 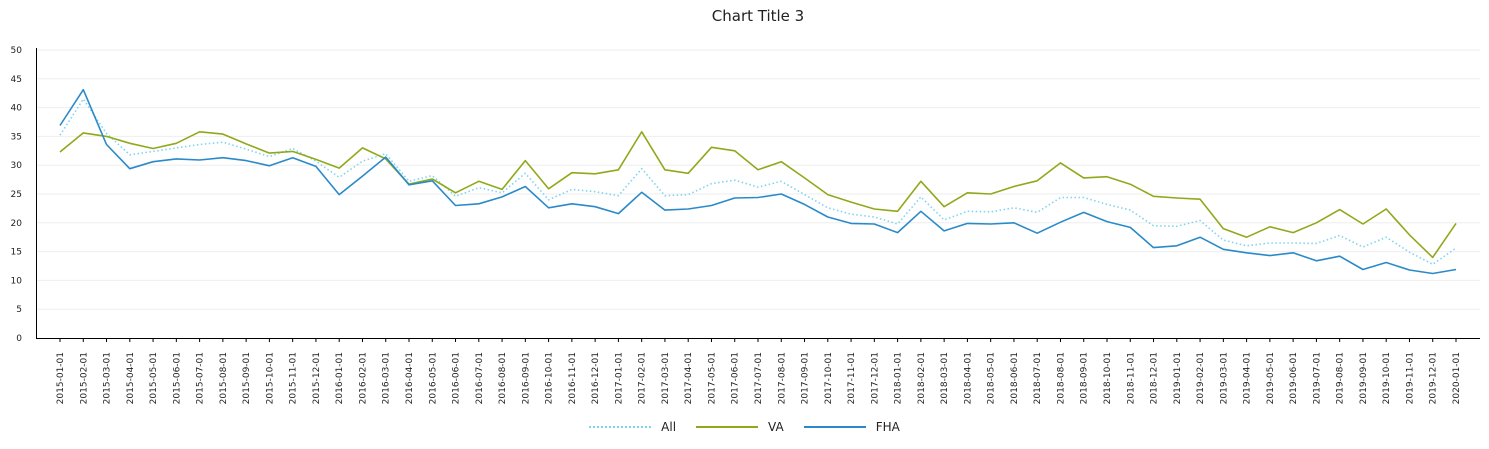 What do you see at coordinates (758, 16) in the screenshot?
I see `chart-title: Chart Title 3` at bounding box center [758, 16].